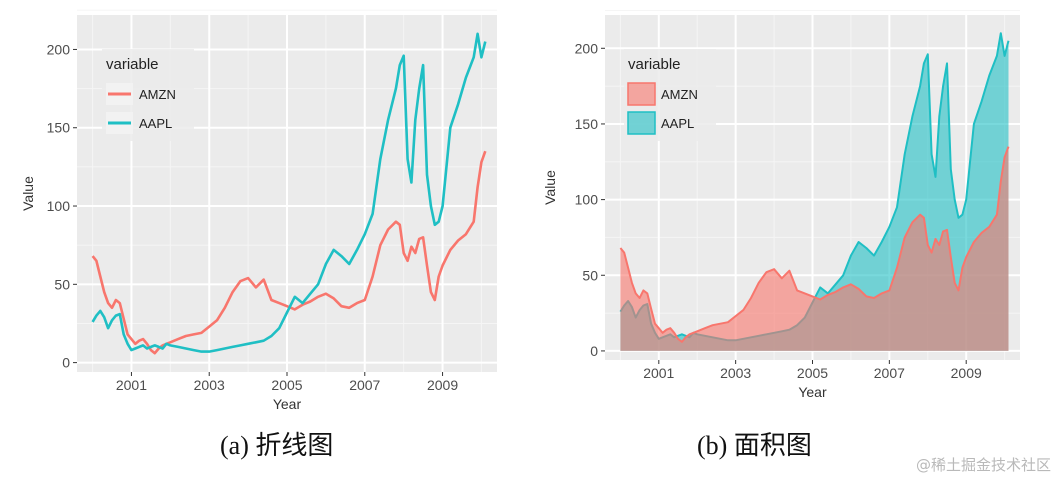 The width and height of the screenshot is (1059, 481). Describe the element at coordinates (983, 465) in the screenshot. I see `watermark-text: @稀土掘金技术社区` at that location.